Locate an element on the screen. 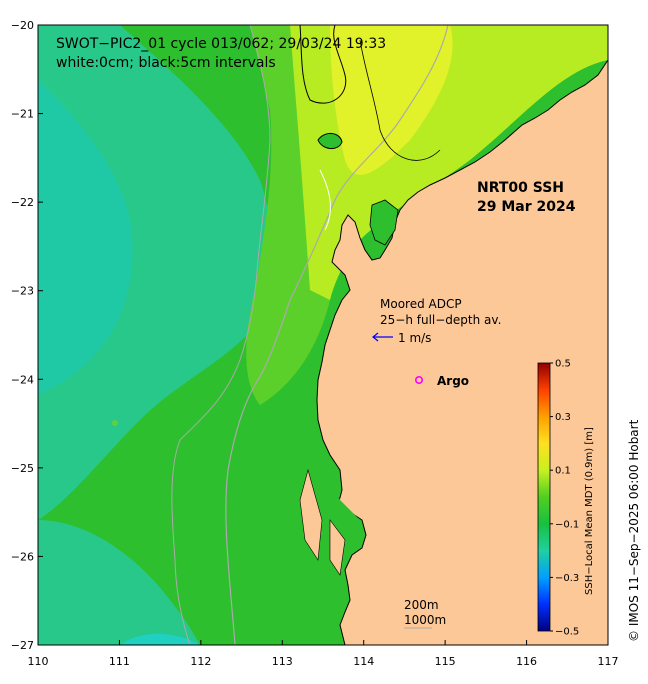 The image size is (648, 684). y-tick-label: −24 is located at coordinates (22, 379).